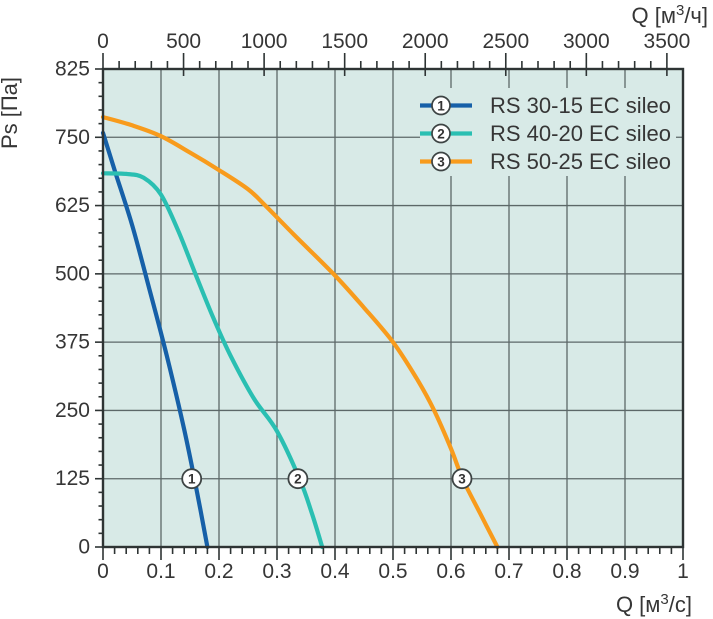 The width and height of the screenshot is (713, 619). I want to click on legend-item-3: 3 RS 50-25 EC sileo, so click(545, 161).